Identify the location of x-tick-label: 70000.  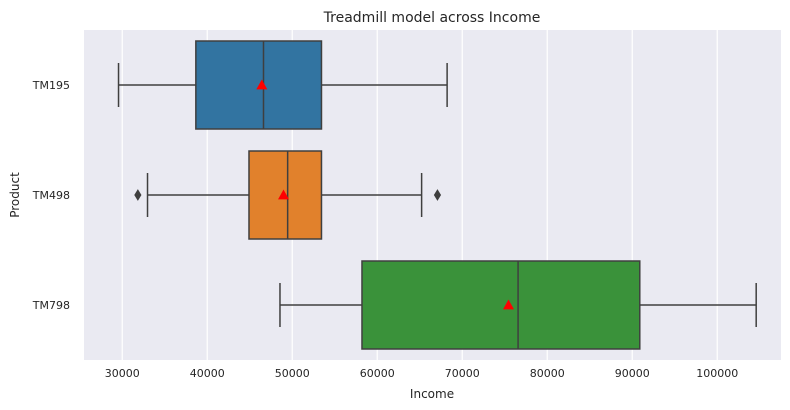
(462, 373).